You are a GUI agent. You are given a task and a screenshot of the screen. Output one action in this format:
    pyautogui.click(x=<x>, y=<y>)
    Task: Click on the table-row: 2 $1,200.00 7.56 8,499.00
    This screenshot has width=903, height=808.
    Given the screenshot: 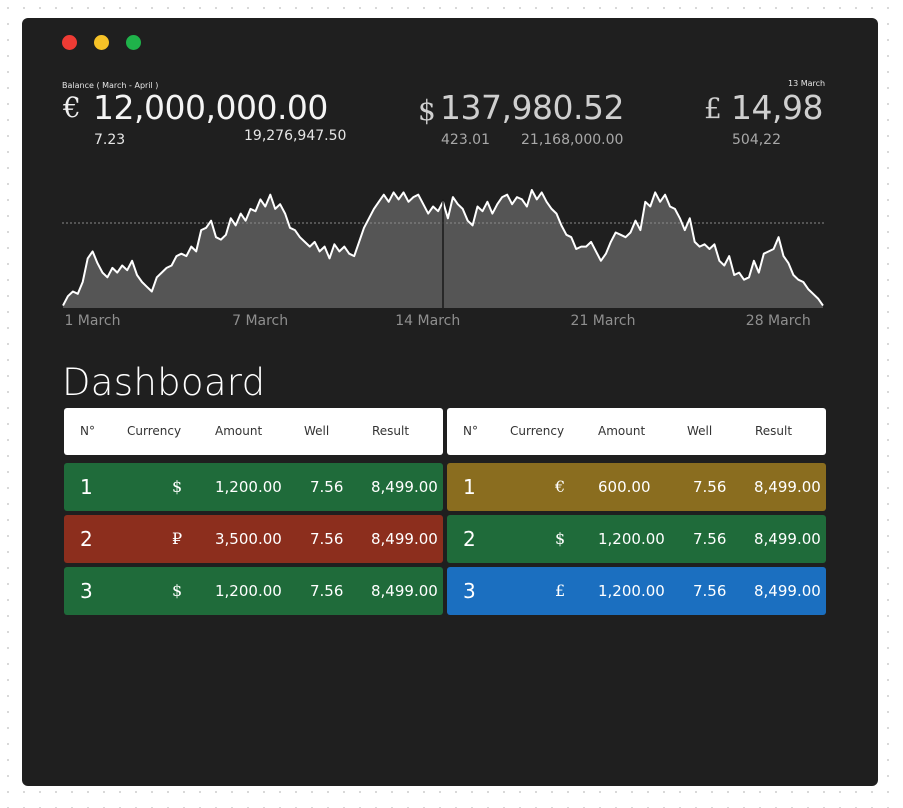 What is the action you would take?
    pyautogui.click(x=636, y=539)
    